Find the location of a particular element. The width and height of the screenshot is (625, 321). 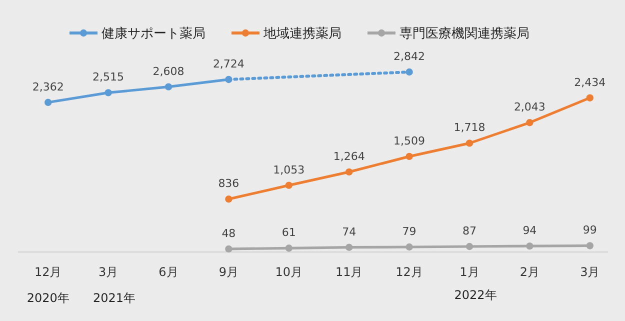

x-tick-label: 9月 is located at coordinates (228, 272).